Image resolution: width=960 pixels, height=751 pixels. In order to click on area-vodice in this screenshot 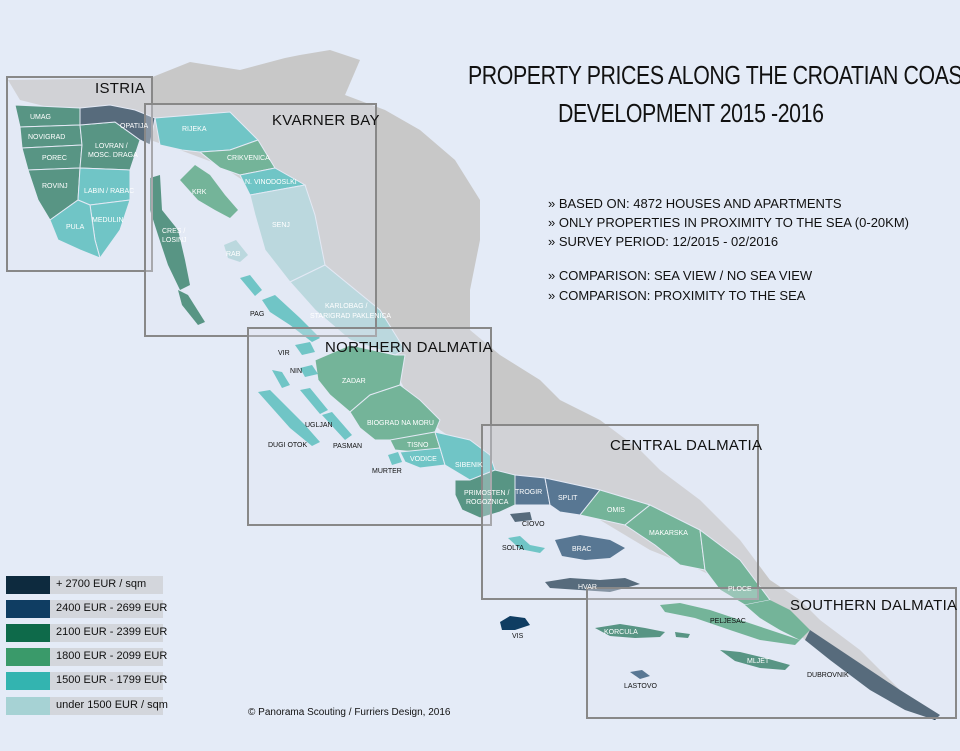, I will do `click(422, 458)`.